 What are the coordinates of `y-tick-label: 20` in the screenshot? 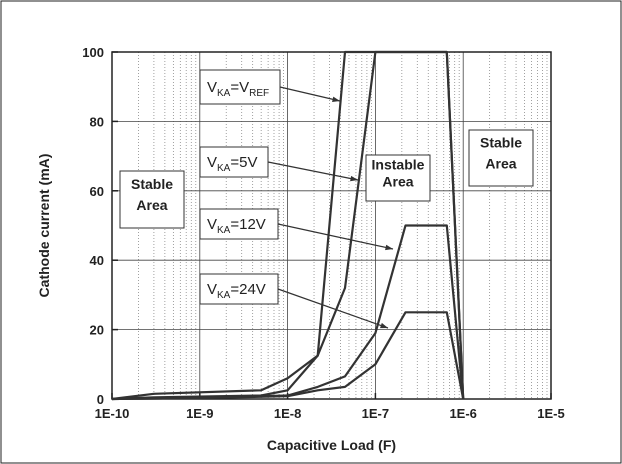 It's located at (97, 330).